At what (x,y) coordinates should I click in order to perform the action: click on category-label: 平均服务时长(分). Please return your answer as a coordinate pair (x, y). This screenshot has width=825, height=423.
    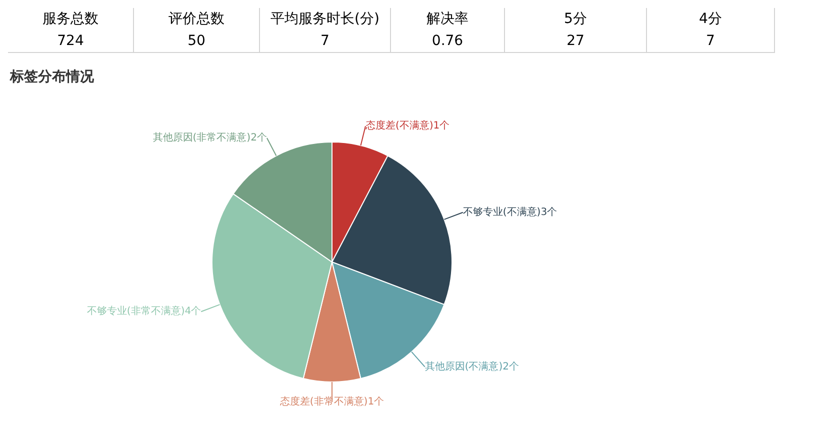
    Looking at the image, I should click on (325, 19).